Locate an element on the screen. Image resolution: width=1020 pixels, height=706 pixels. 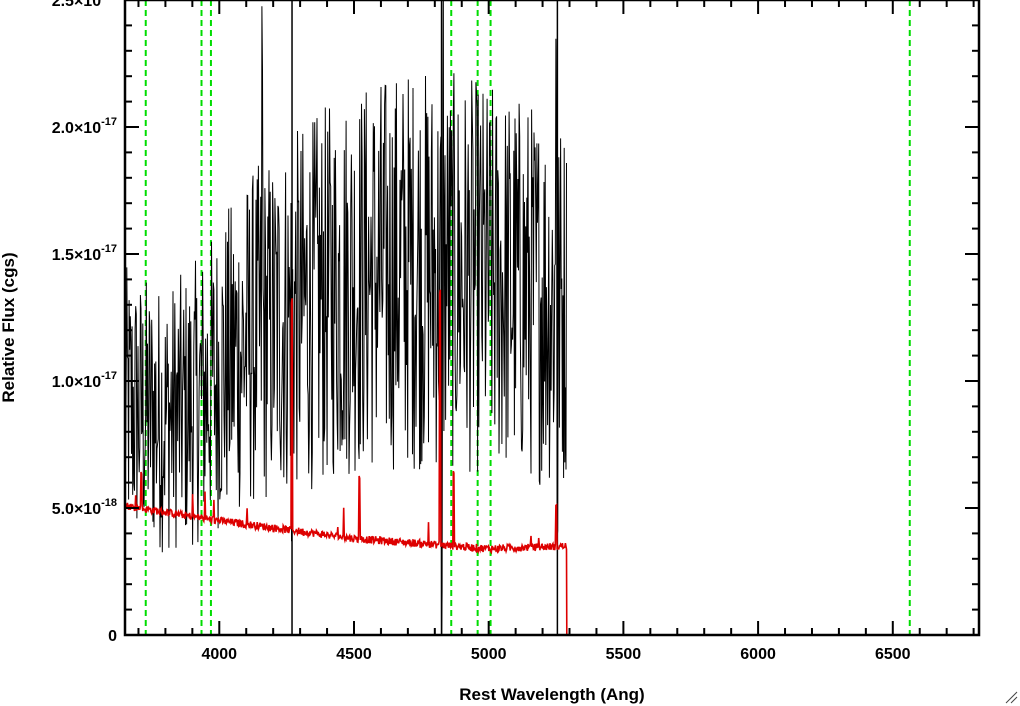
y-tick-label-5: 2.5×10-17 is located at coordinates (84, 5).